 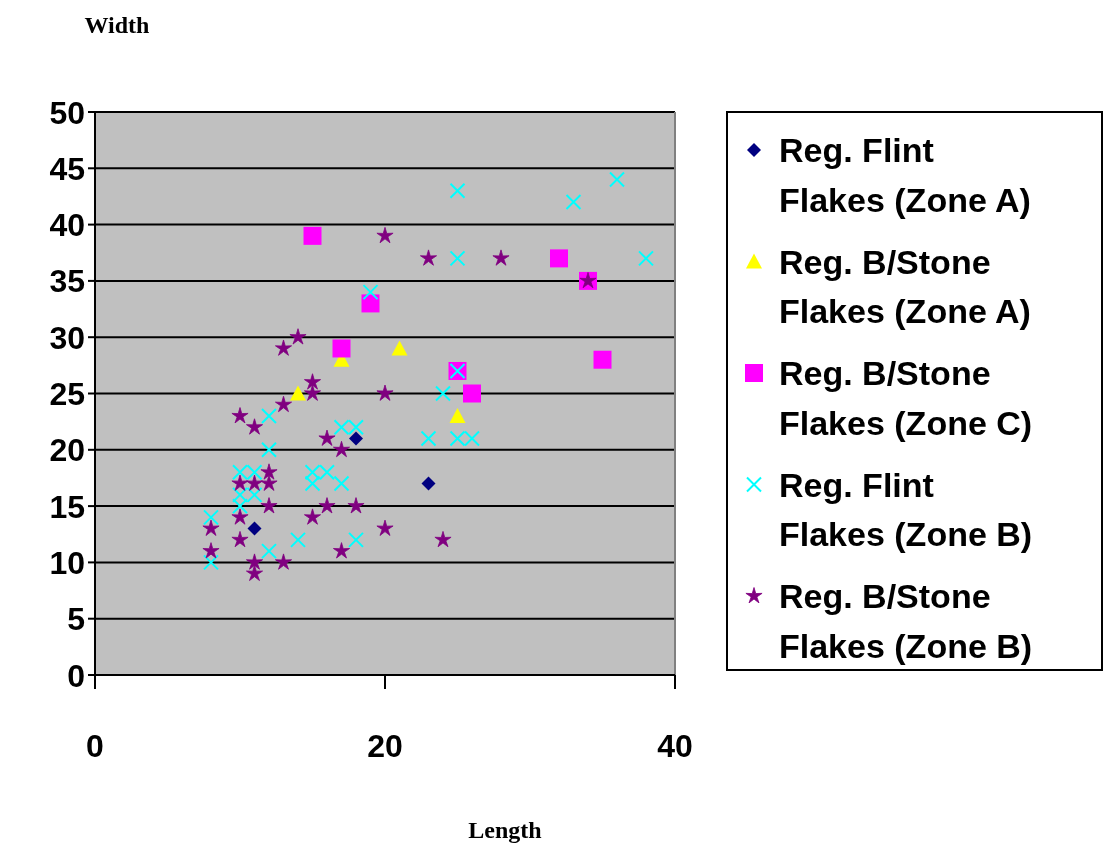 I want to click on legend-label: Reg. B/Stone Flakes (Zone C), so click(x=906, y=398).